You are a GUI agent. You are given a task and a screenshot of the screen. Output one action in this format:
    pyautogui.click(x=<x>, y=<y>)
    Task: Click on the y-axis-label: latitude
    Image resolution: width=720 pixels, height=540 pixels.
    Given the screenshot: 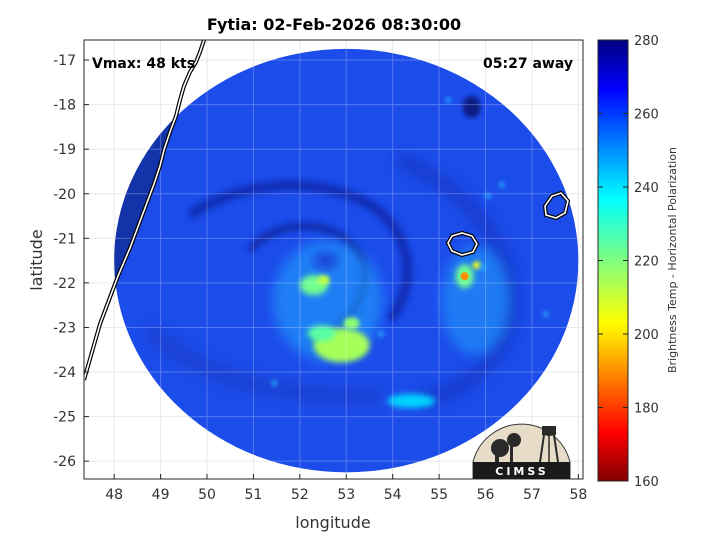 What is the action you would take?
    pyautogui.click(x=36, y=259)
    